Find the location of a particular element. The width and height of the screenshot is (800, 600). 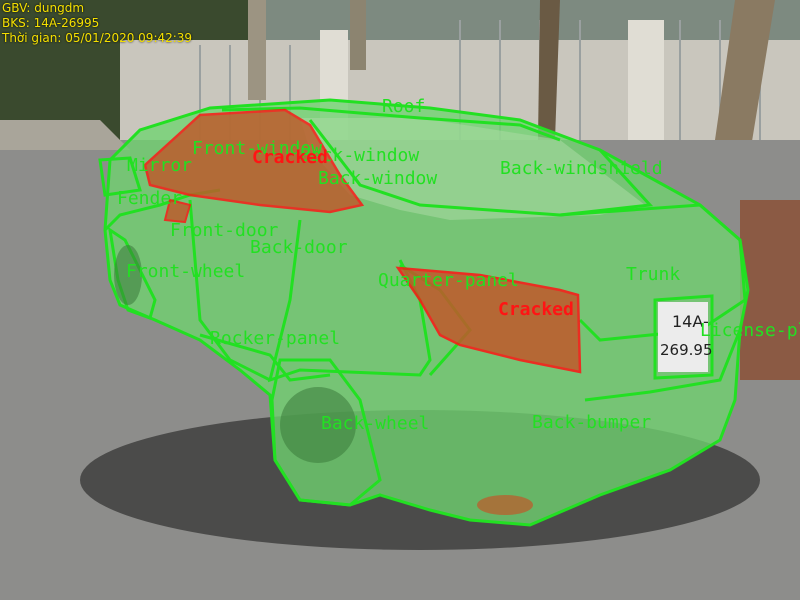

cracked-window-chip is located at coordinates (177, 211).